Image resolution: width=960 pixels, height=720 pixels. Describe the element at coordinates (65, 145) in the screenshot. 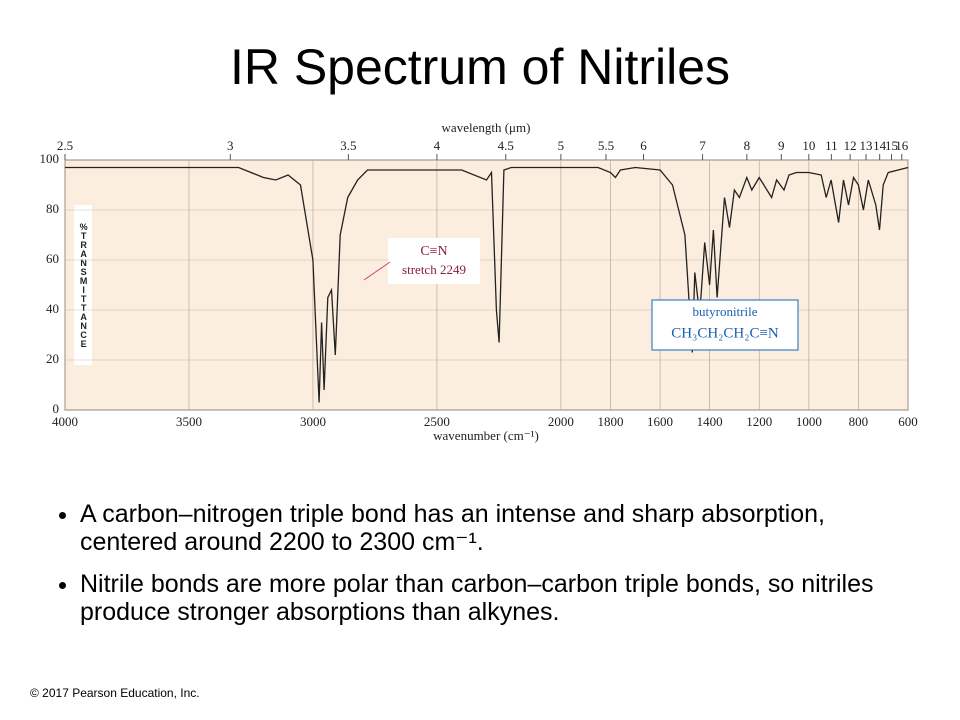

I see `x2-tick-label: 2.5` at that location.